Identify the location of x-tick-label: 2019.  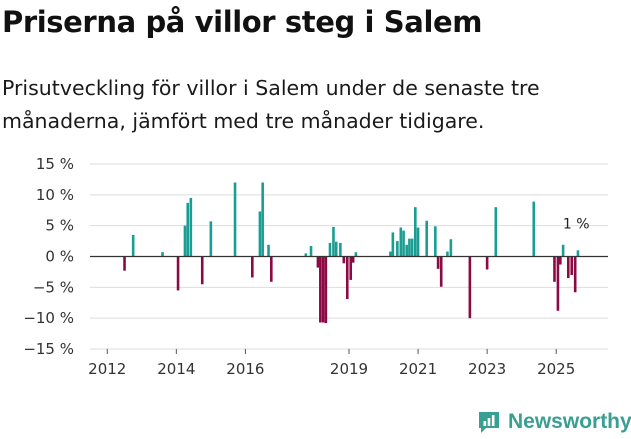
(349, 369).